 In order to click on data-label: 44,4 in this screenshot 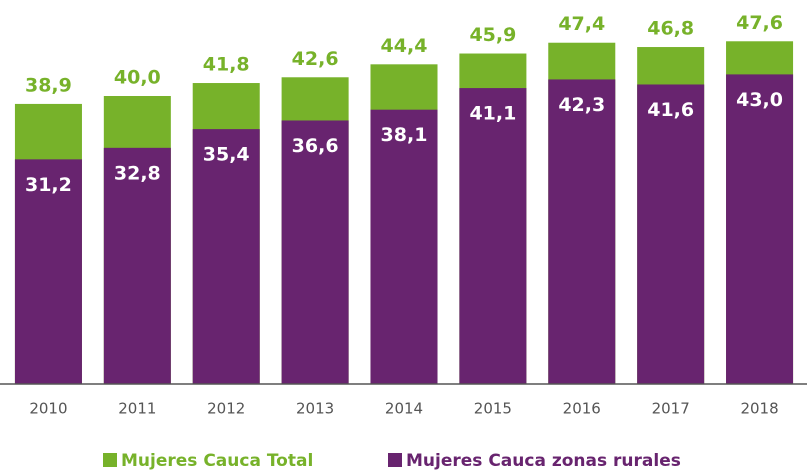, I will do `click(404, 46)`.